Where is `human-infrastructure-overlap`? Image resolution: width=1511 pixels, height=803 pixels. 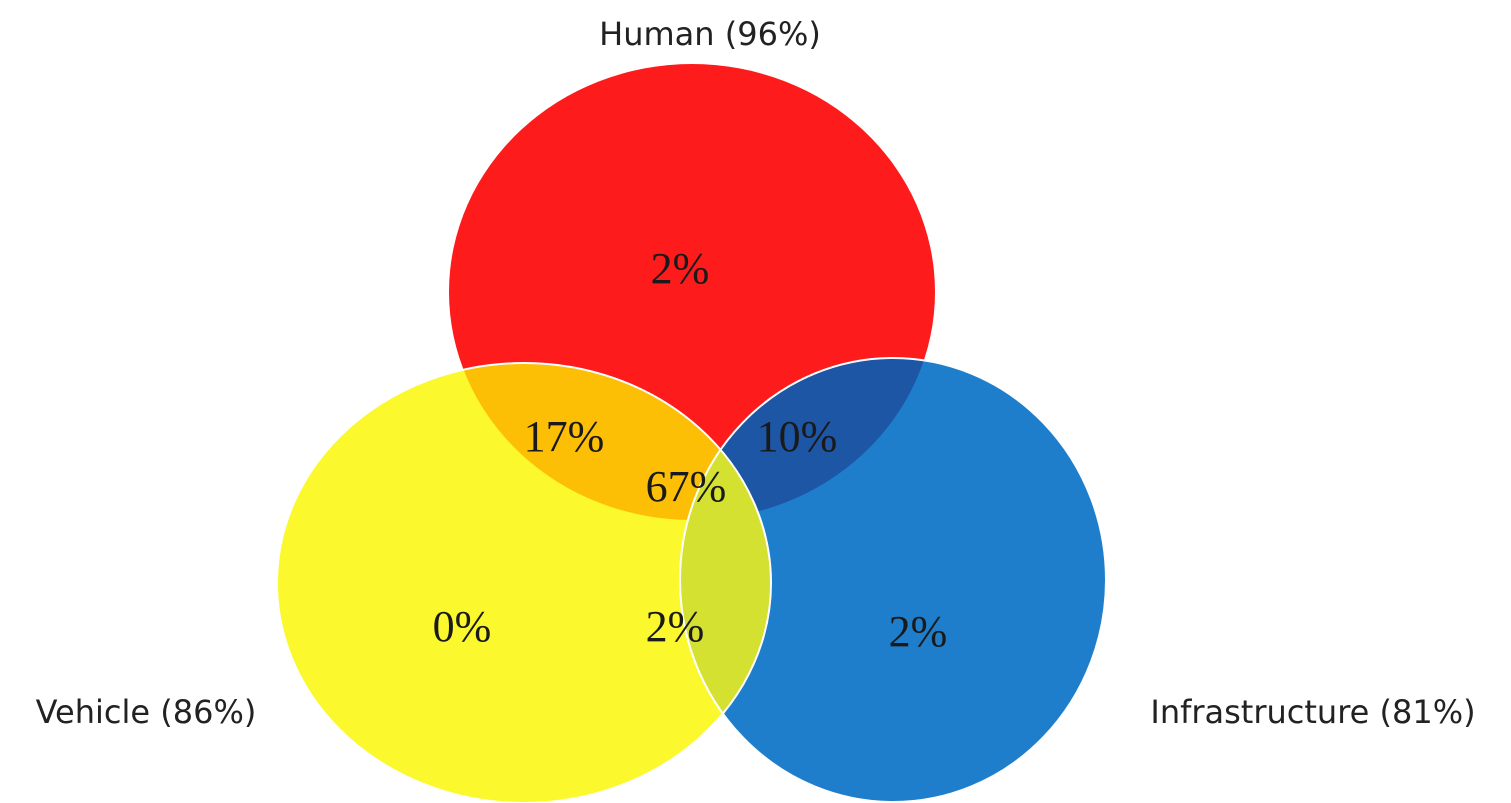
human-infrastructure-overlap is located at coordinates (807, 439).